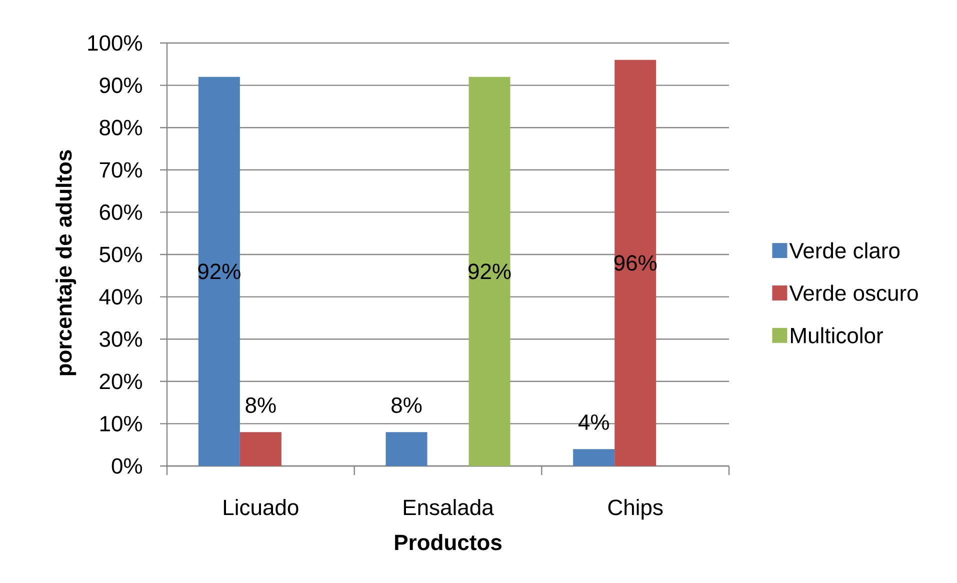 Image resolution: width=957 pixels, height=583 pixels. Describe the element at coordinates (121, 128) in the screenshot. I see `y-tick-label: 80%` at that location.